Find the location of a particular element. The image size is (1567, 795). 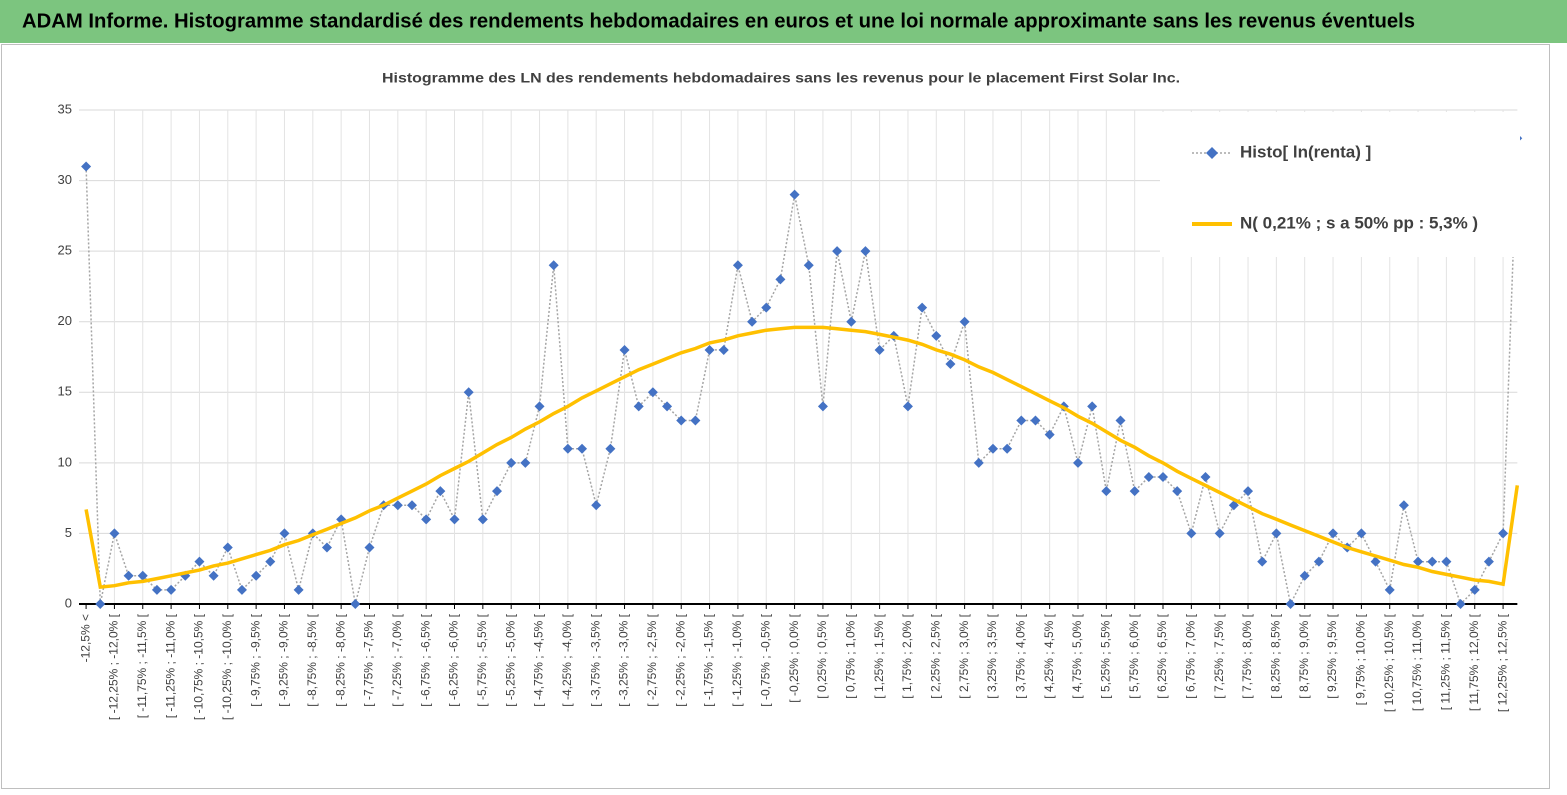

x-tick-label: [ -9,75% ; -9,5% [ is located at coordinates (255, 659).